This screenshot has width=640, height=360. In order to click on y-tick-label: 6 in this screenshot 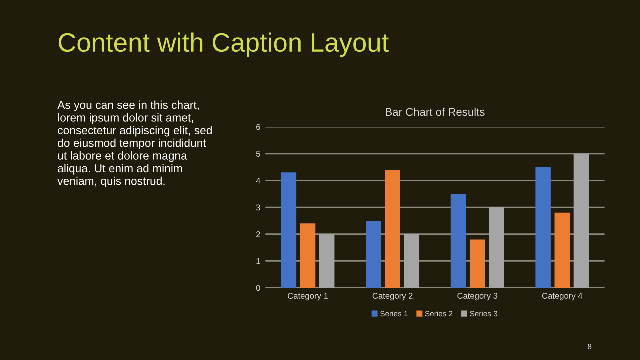, I will do `click(258, 127)`.